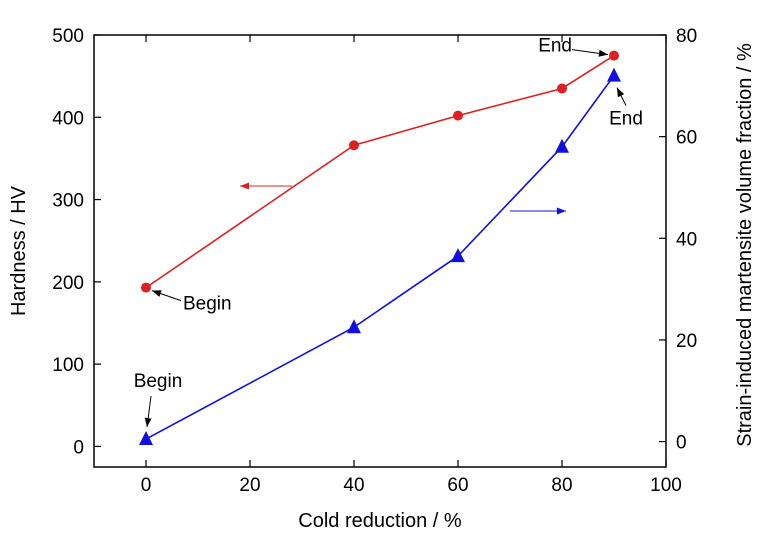 The height and width of the screenshot is (537, 768). I want to click on x-tick-label: 0, so click(146, 485).